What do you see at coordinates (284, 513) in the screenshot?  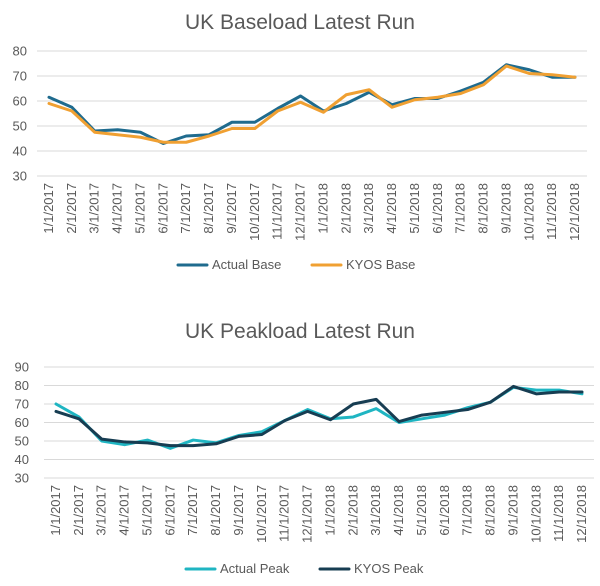 I see `x-tick-label: 11/1/2017` at bounding box center [284, 513].